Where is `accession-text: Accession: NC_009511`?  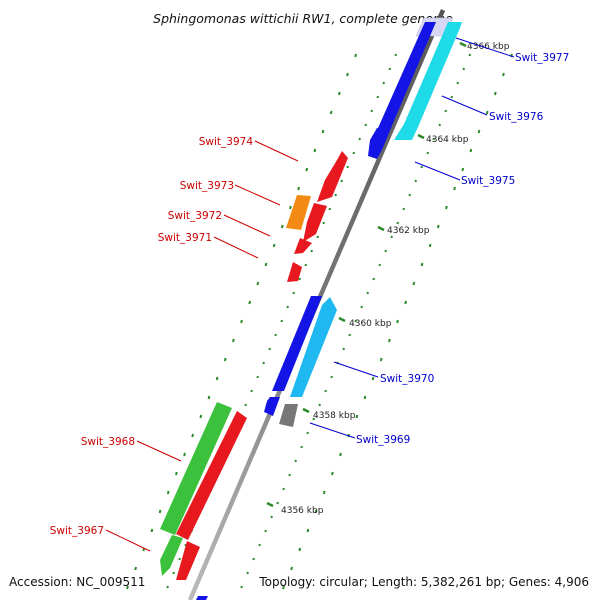
accession-text: Accession: NC_009511 is located at coordinates (77, 582).